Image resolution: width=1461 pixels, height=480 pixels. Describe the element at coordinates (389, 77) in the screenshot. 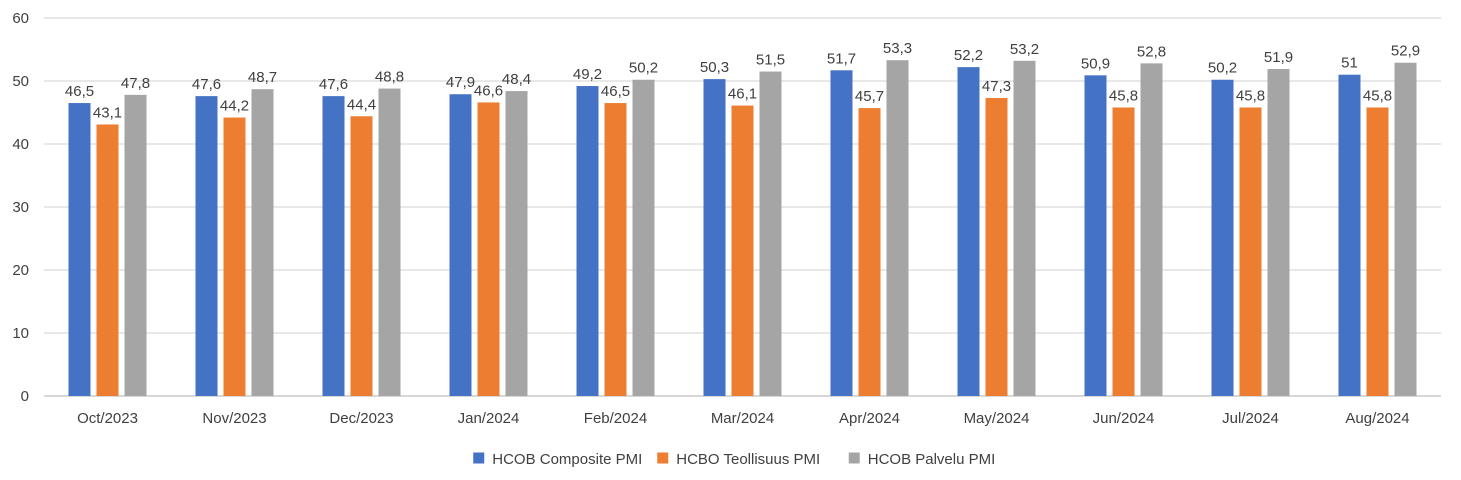

I see `data-label: 48,8` at that location.